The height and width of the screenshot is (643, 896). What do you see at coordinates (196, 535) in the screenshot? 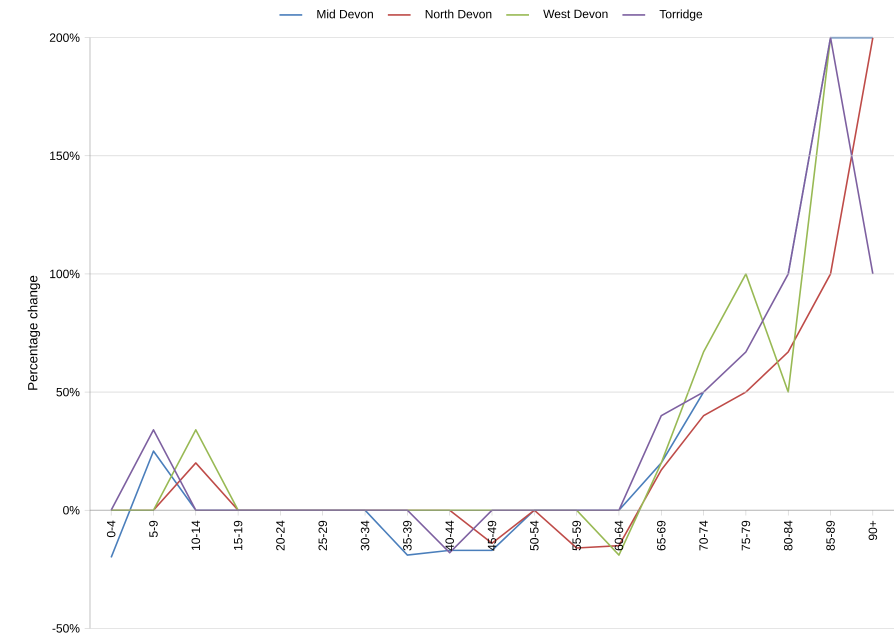
I see `x-tick-label: 10-14` at bounding box center [196, 535].